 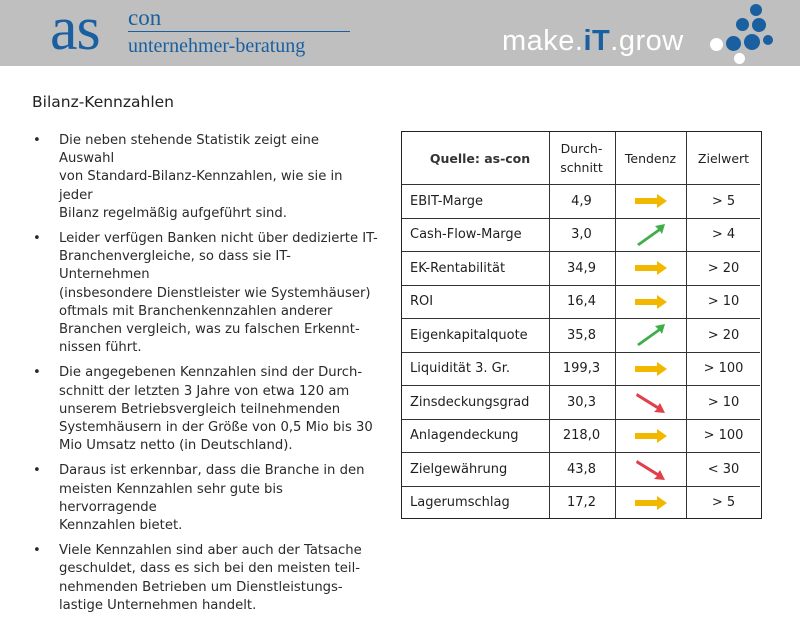 I want to click on table-row: EK-Rentabilität 34,9 > 20, so click(x=581, y=268).